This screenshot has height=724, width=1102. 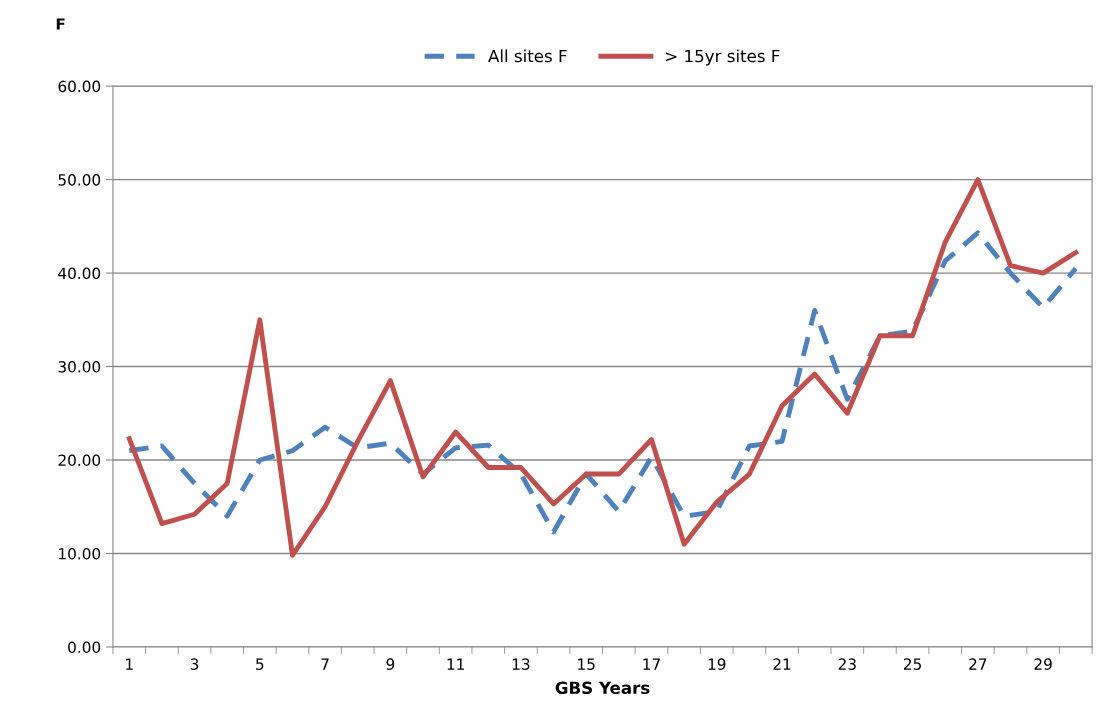 I want to click on y-tick-label: 10.00, so click(x=80, y=553).